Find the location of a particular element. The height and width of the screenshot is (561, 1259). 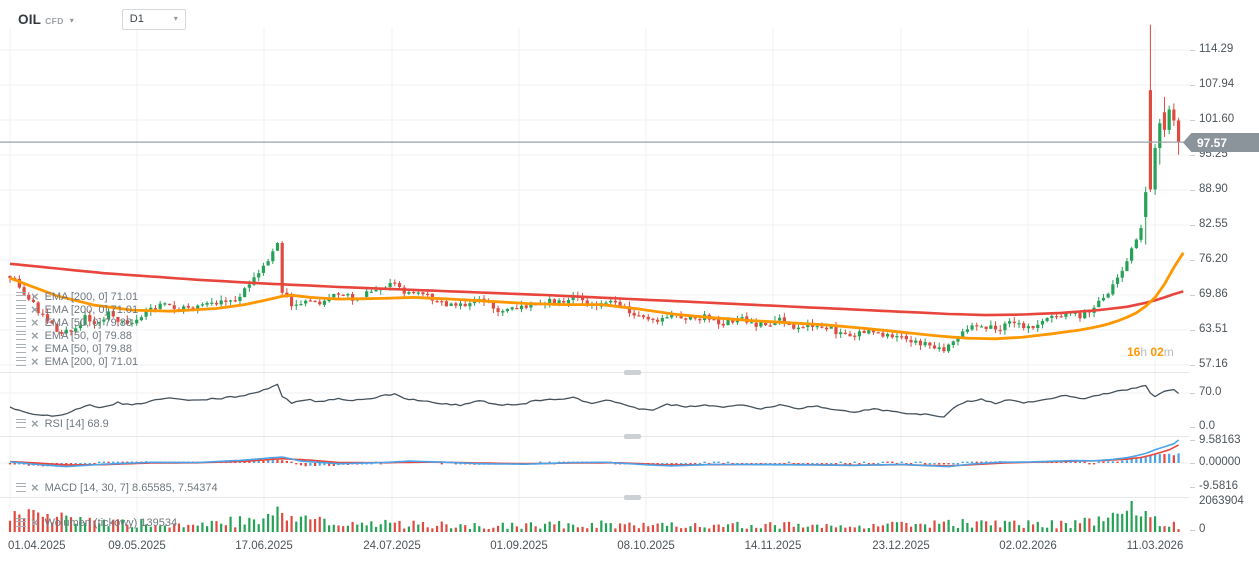

price-axis-label: 57.16 is located at coordinates (1213, 364).